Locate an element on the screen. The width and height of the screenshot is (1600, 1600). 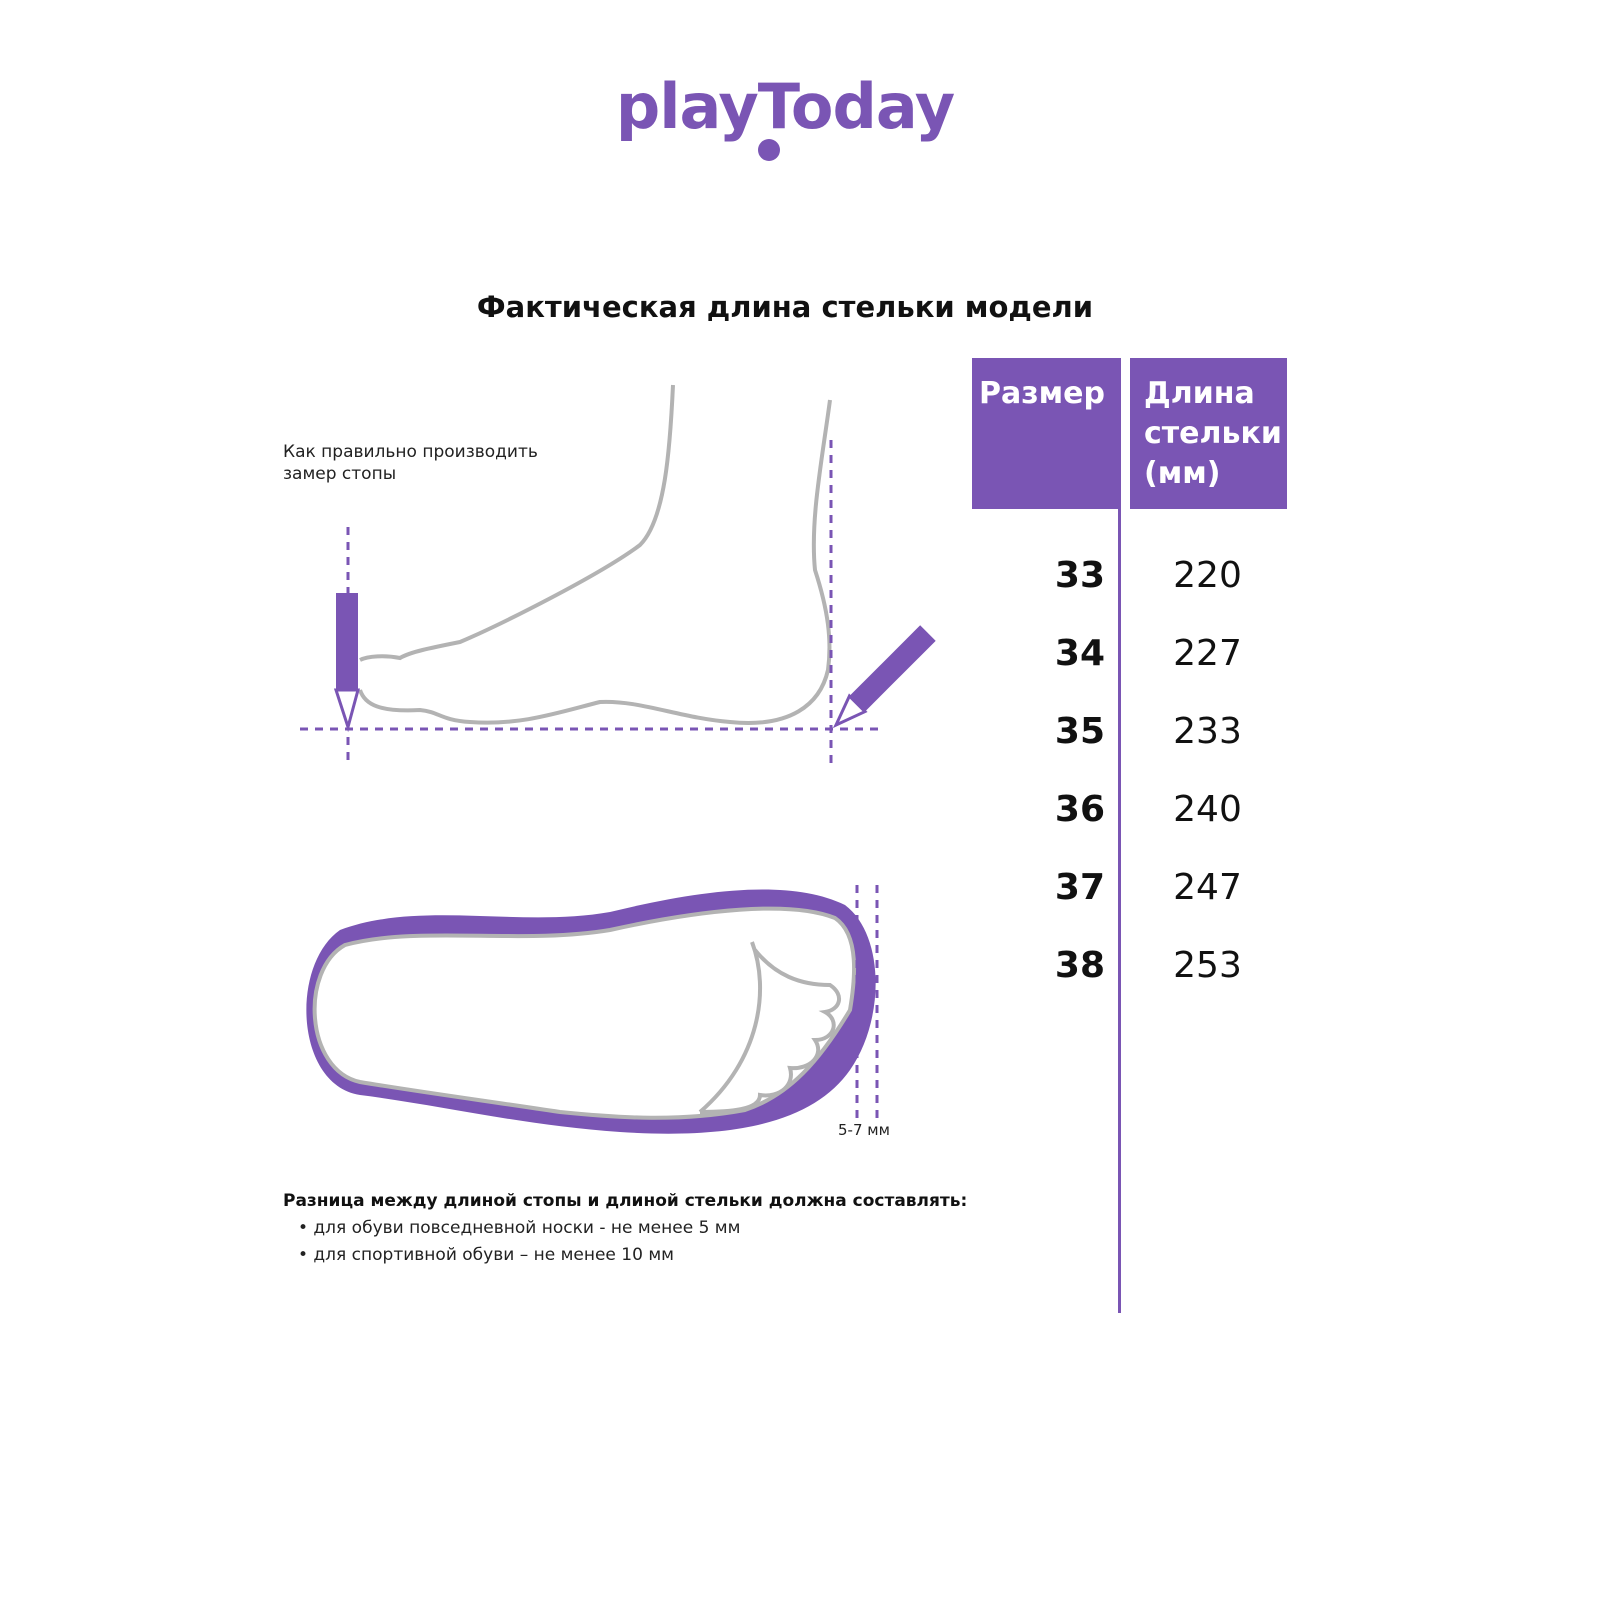
insole-top-view is located at coordinates (591, 1011).